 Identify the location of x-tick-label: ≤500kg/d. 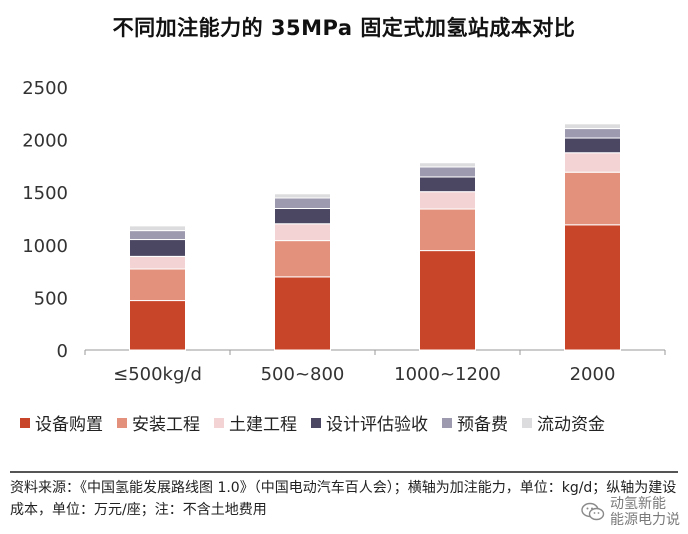
(157, 374).